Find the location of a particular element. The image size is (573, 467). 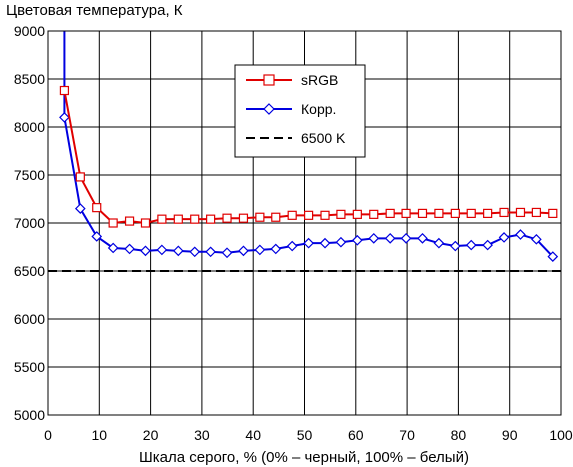

y-tick-label: 5000 is located at coordinates (29, 415).